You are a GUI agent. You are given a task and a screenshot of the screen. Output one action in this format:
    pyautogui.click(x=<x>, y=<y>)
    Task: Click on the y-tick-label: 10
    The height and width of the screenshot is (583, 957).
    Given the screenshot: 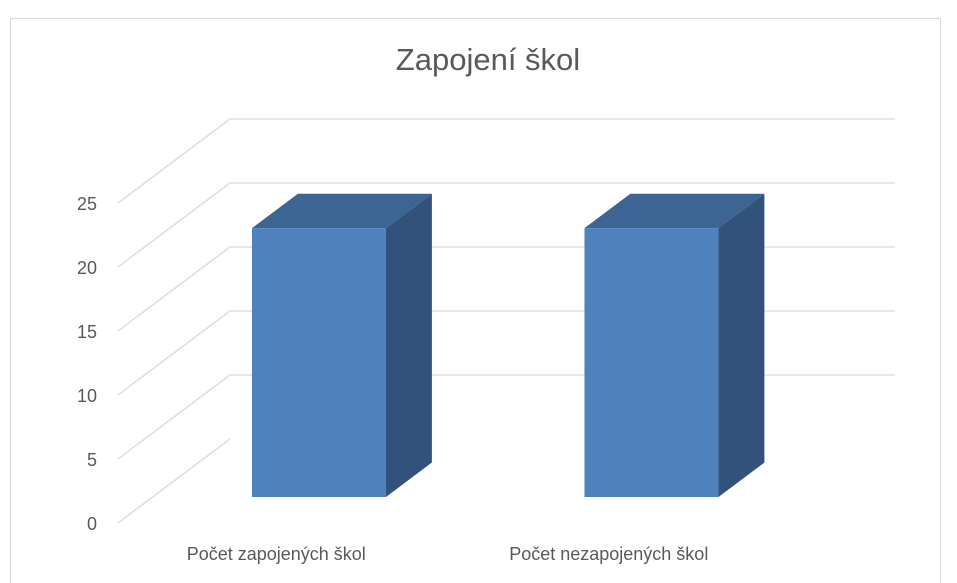 What is the action you would take?
    pyautogui.click(x=87, y=396)
    